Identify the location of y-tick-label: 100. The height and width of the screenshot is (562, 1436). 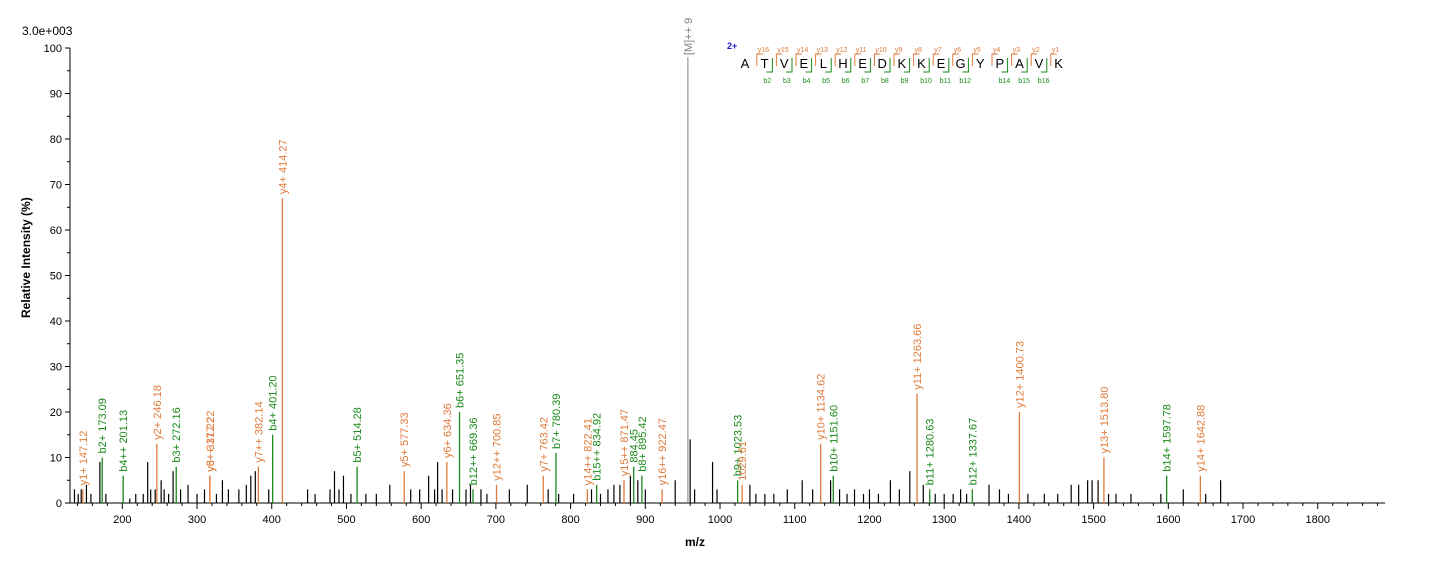
(53, 49).